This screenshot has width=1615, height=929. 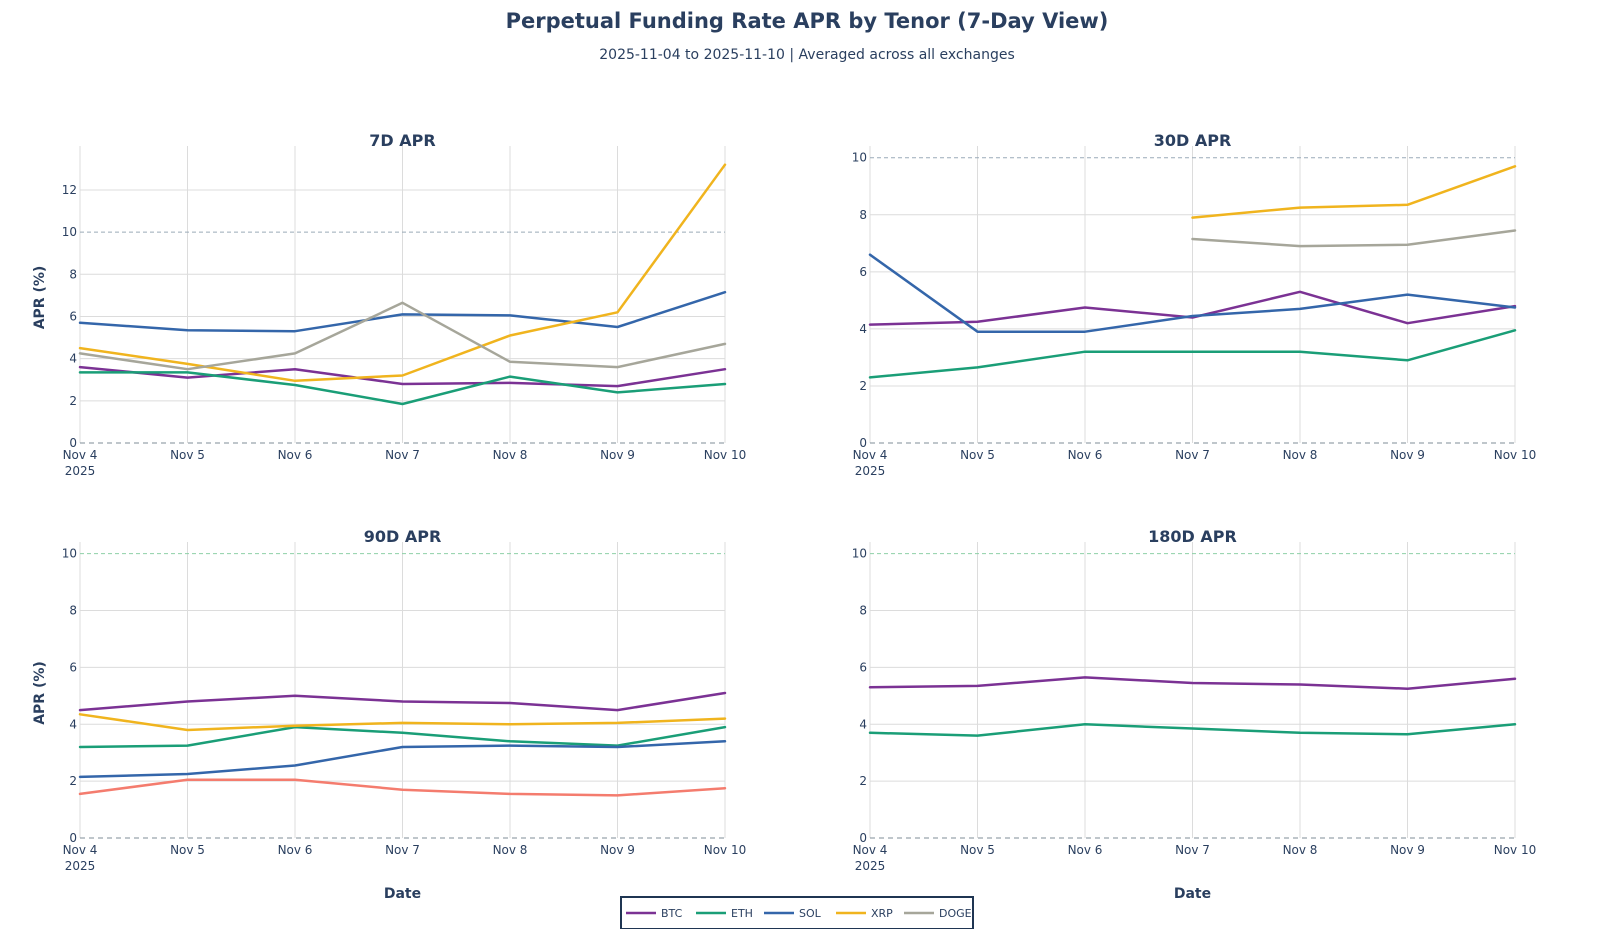 I want to click on legend-label: BTC, so click(x=672, y=913).